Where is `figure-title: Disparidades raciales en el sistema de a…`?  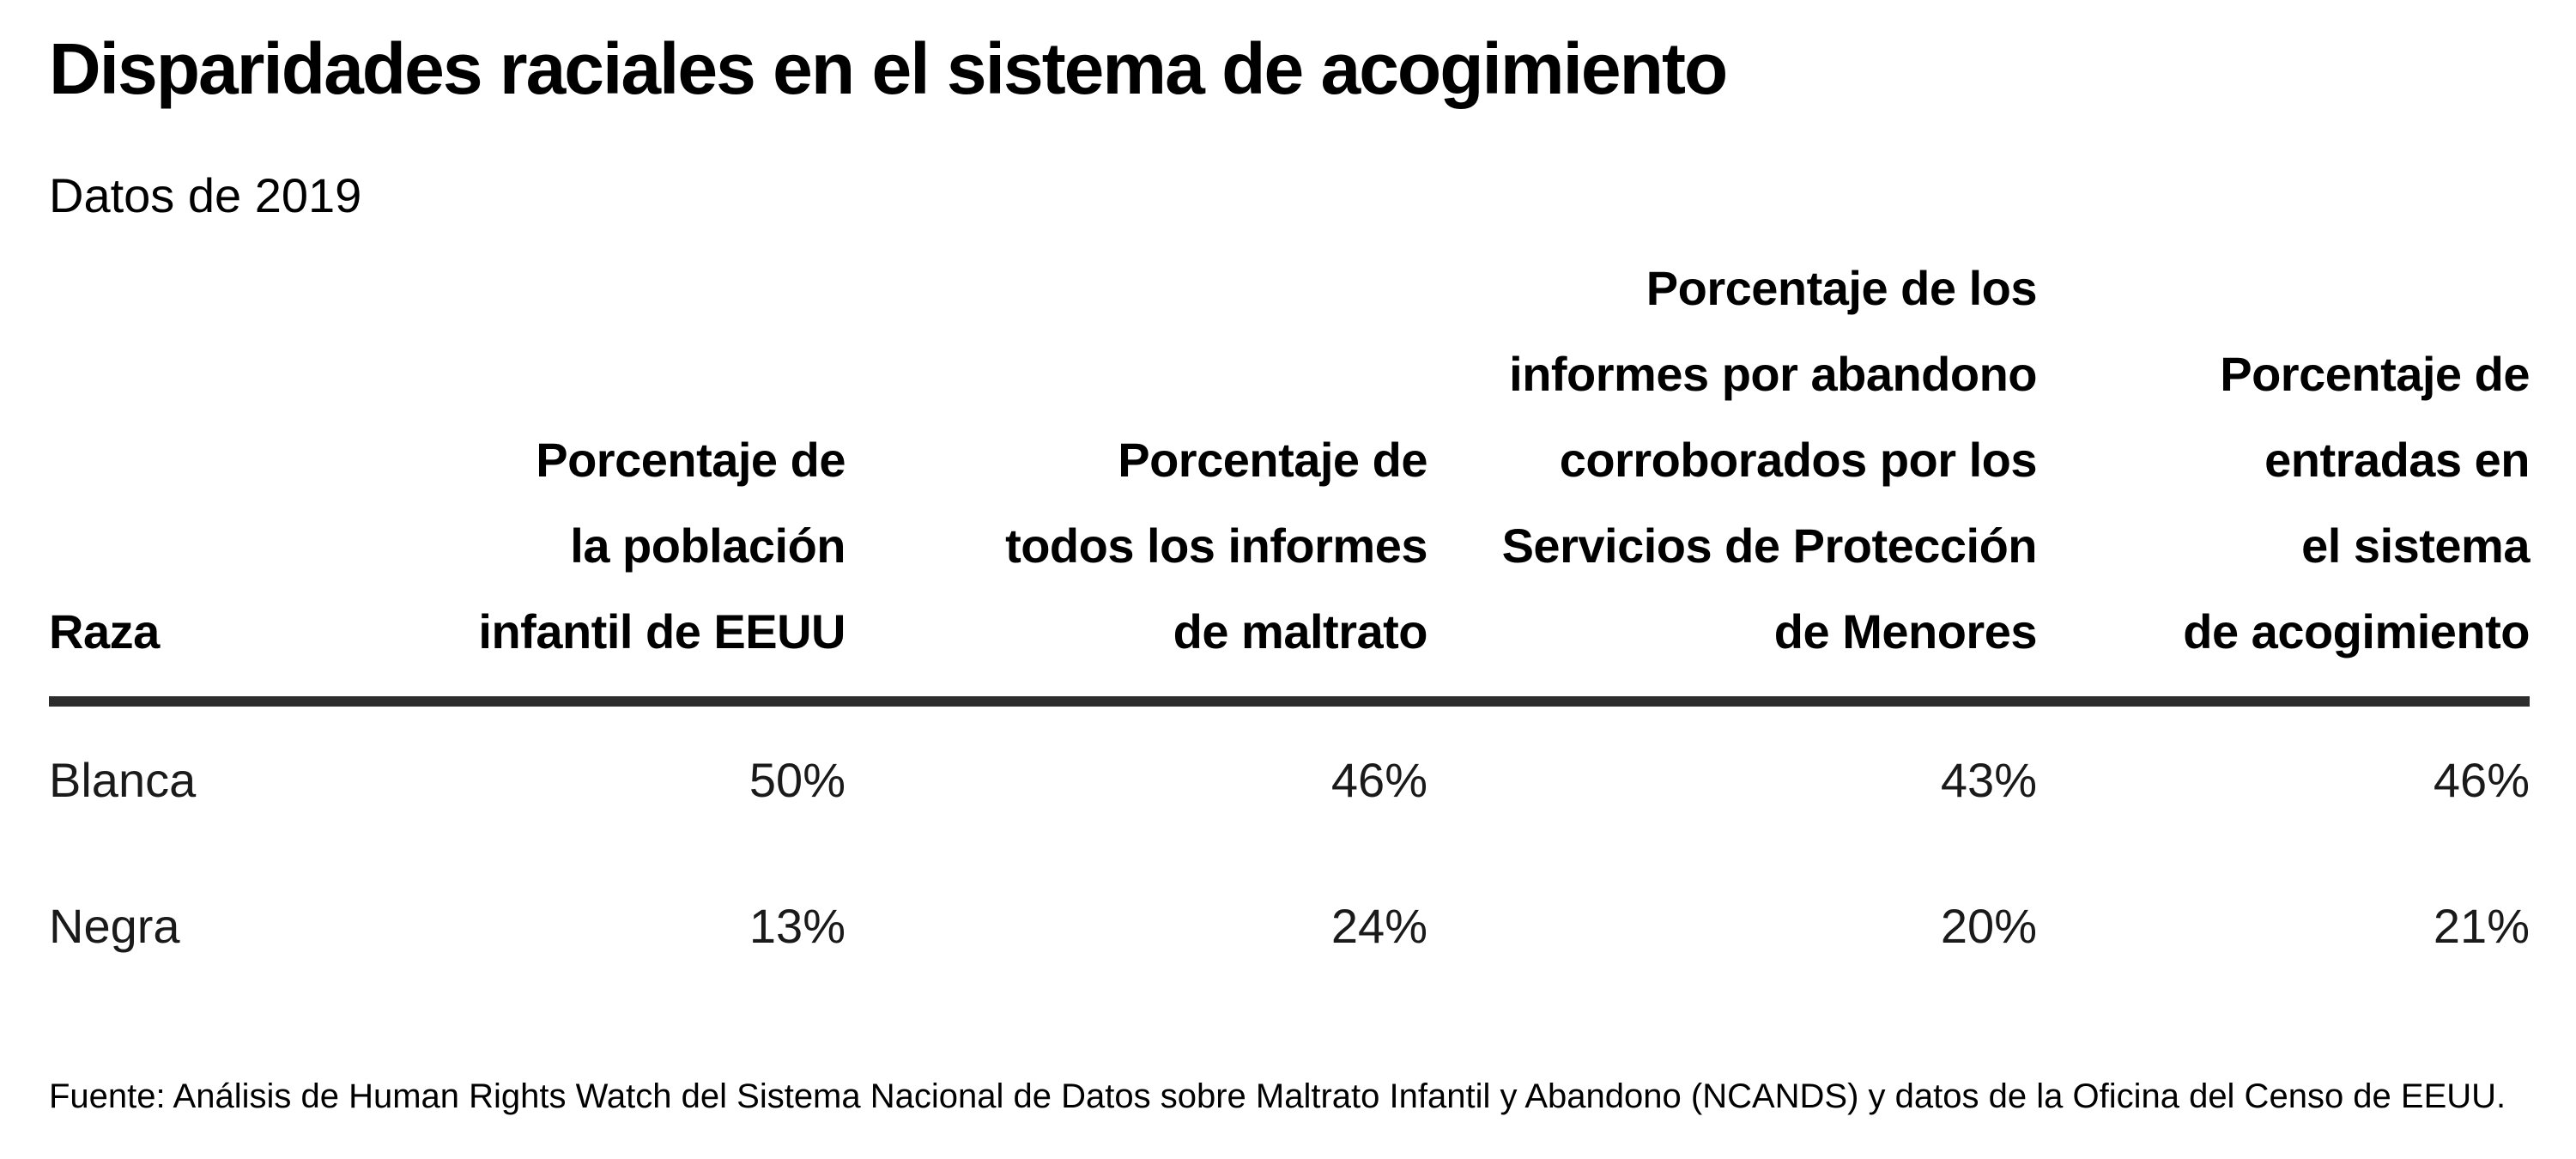 figure-title: Disparidades raciales en el sistema de a… is located at coordinates (888, 68).